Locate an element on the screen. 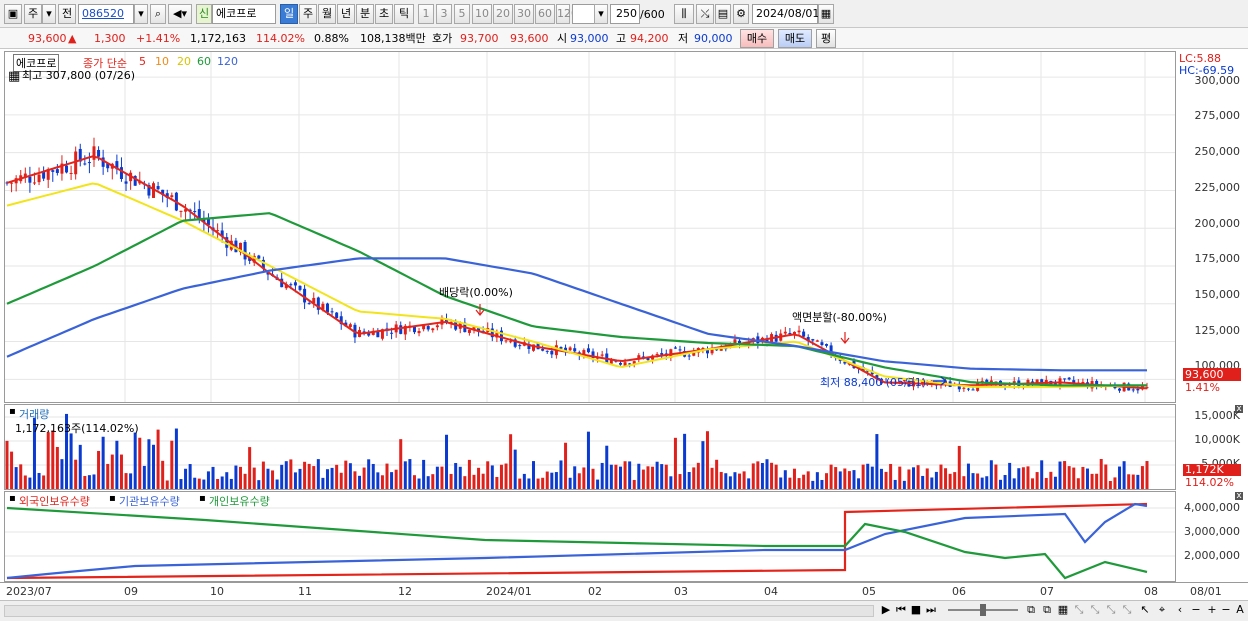 Image resolution: width=1248 pixels, height=621 pixels. interval-5: 5 is located at coordinates (462, 14).